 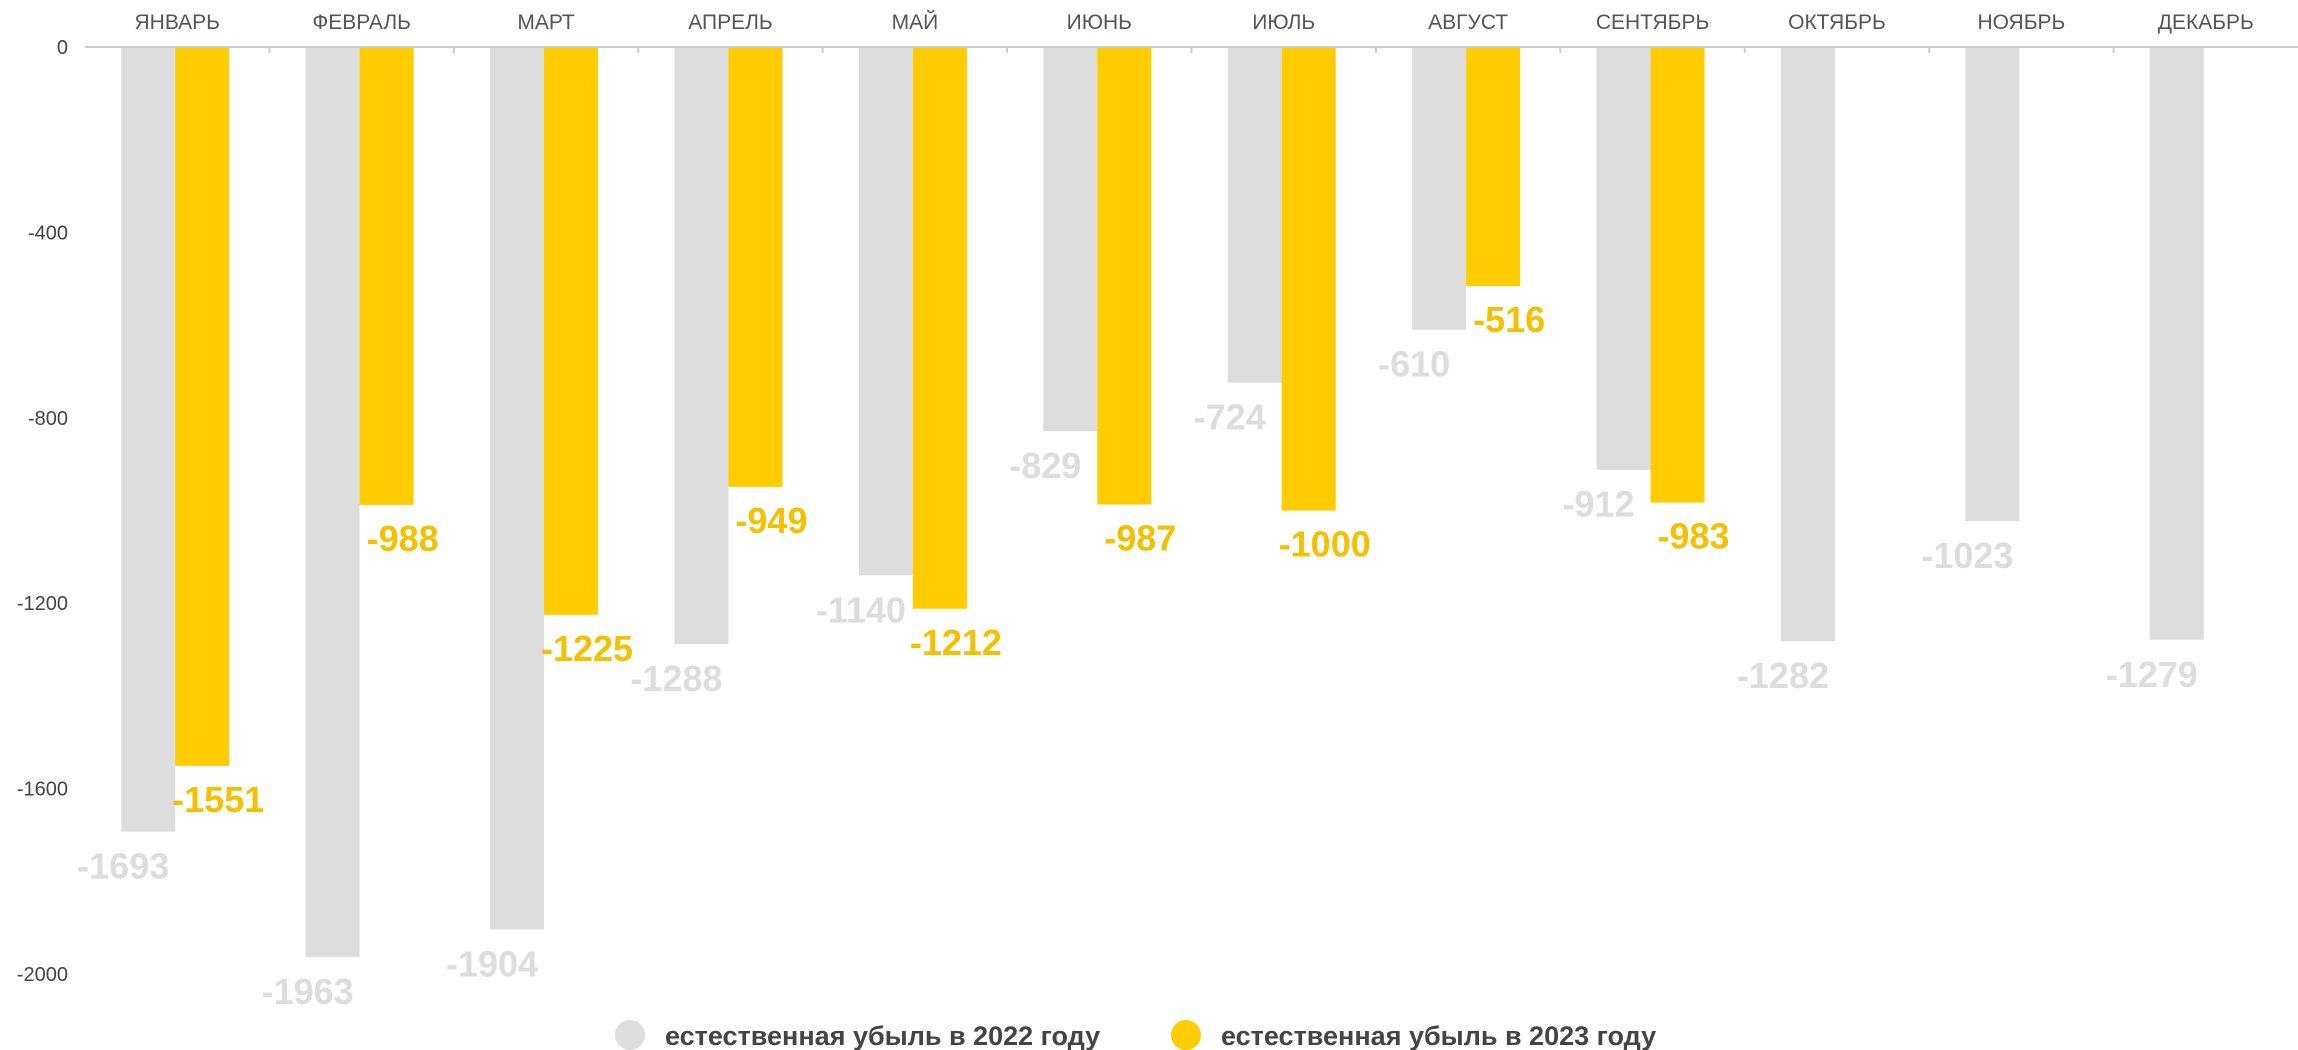 What do you see at coordinates (956, 642) in the screenshot?
I see `data-label-2023: -1212` at bounding box center [956, 642].